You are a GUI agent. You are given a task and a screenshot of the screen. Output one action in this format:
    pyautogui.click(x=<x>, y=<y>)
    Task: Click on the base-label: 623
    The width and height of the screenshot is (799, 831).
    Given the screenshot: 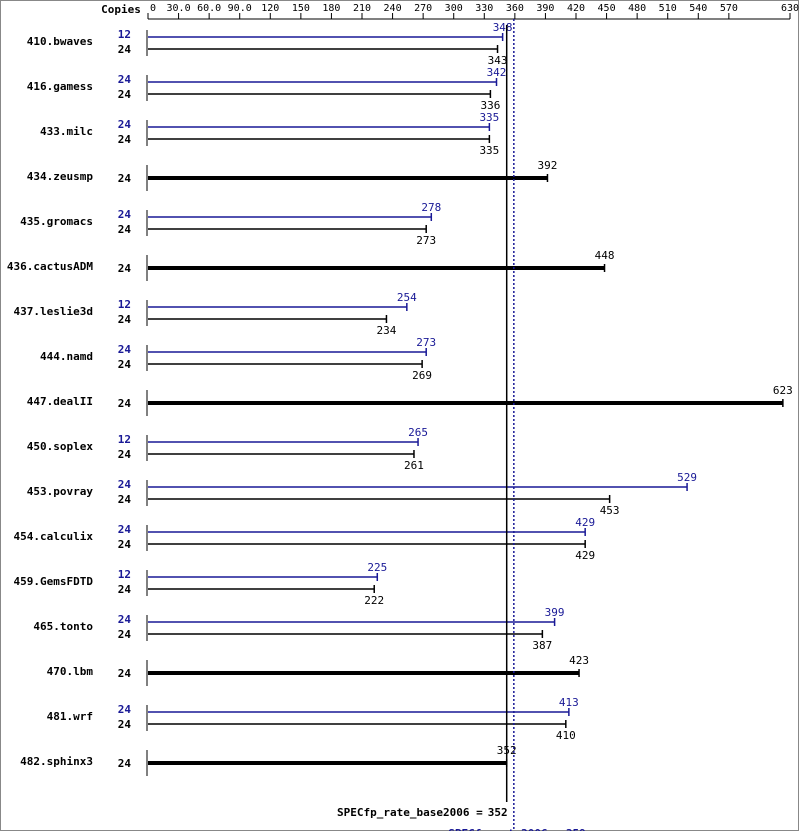 What is the action you would take?
    pyautogui.click(x=783, y=390)
    